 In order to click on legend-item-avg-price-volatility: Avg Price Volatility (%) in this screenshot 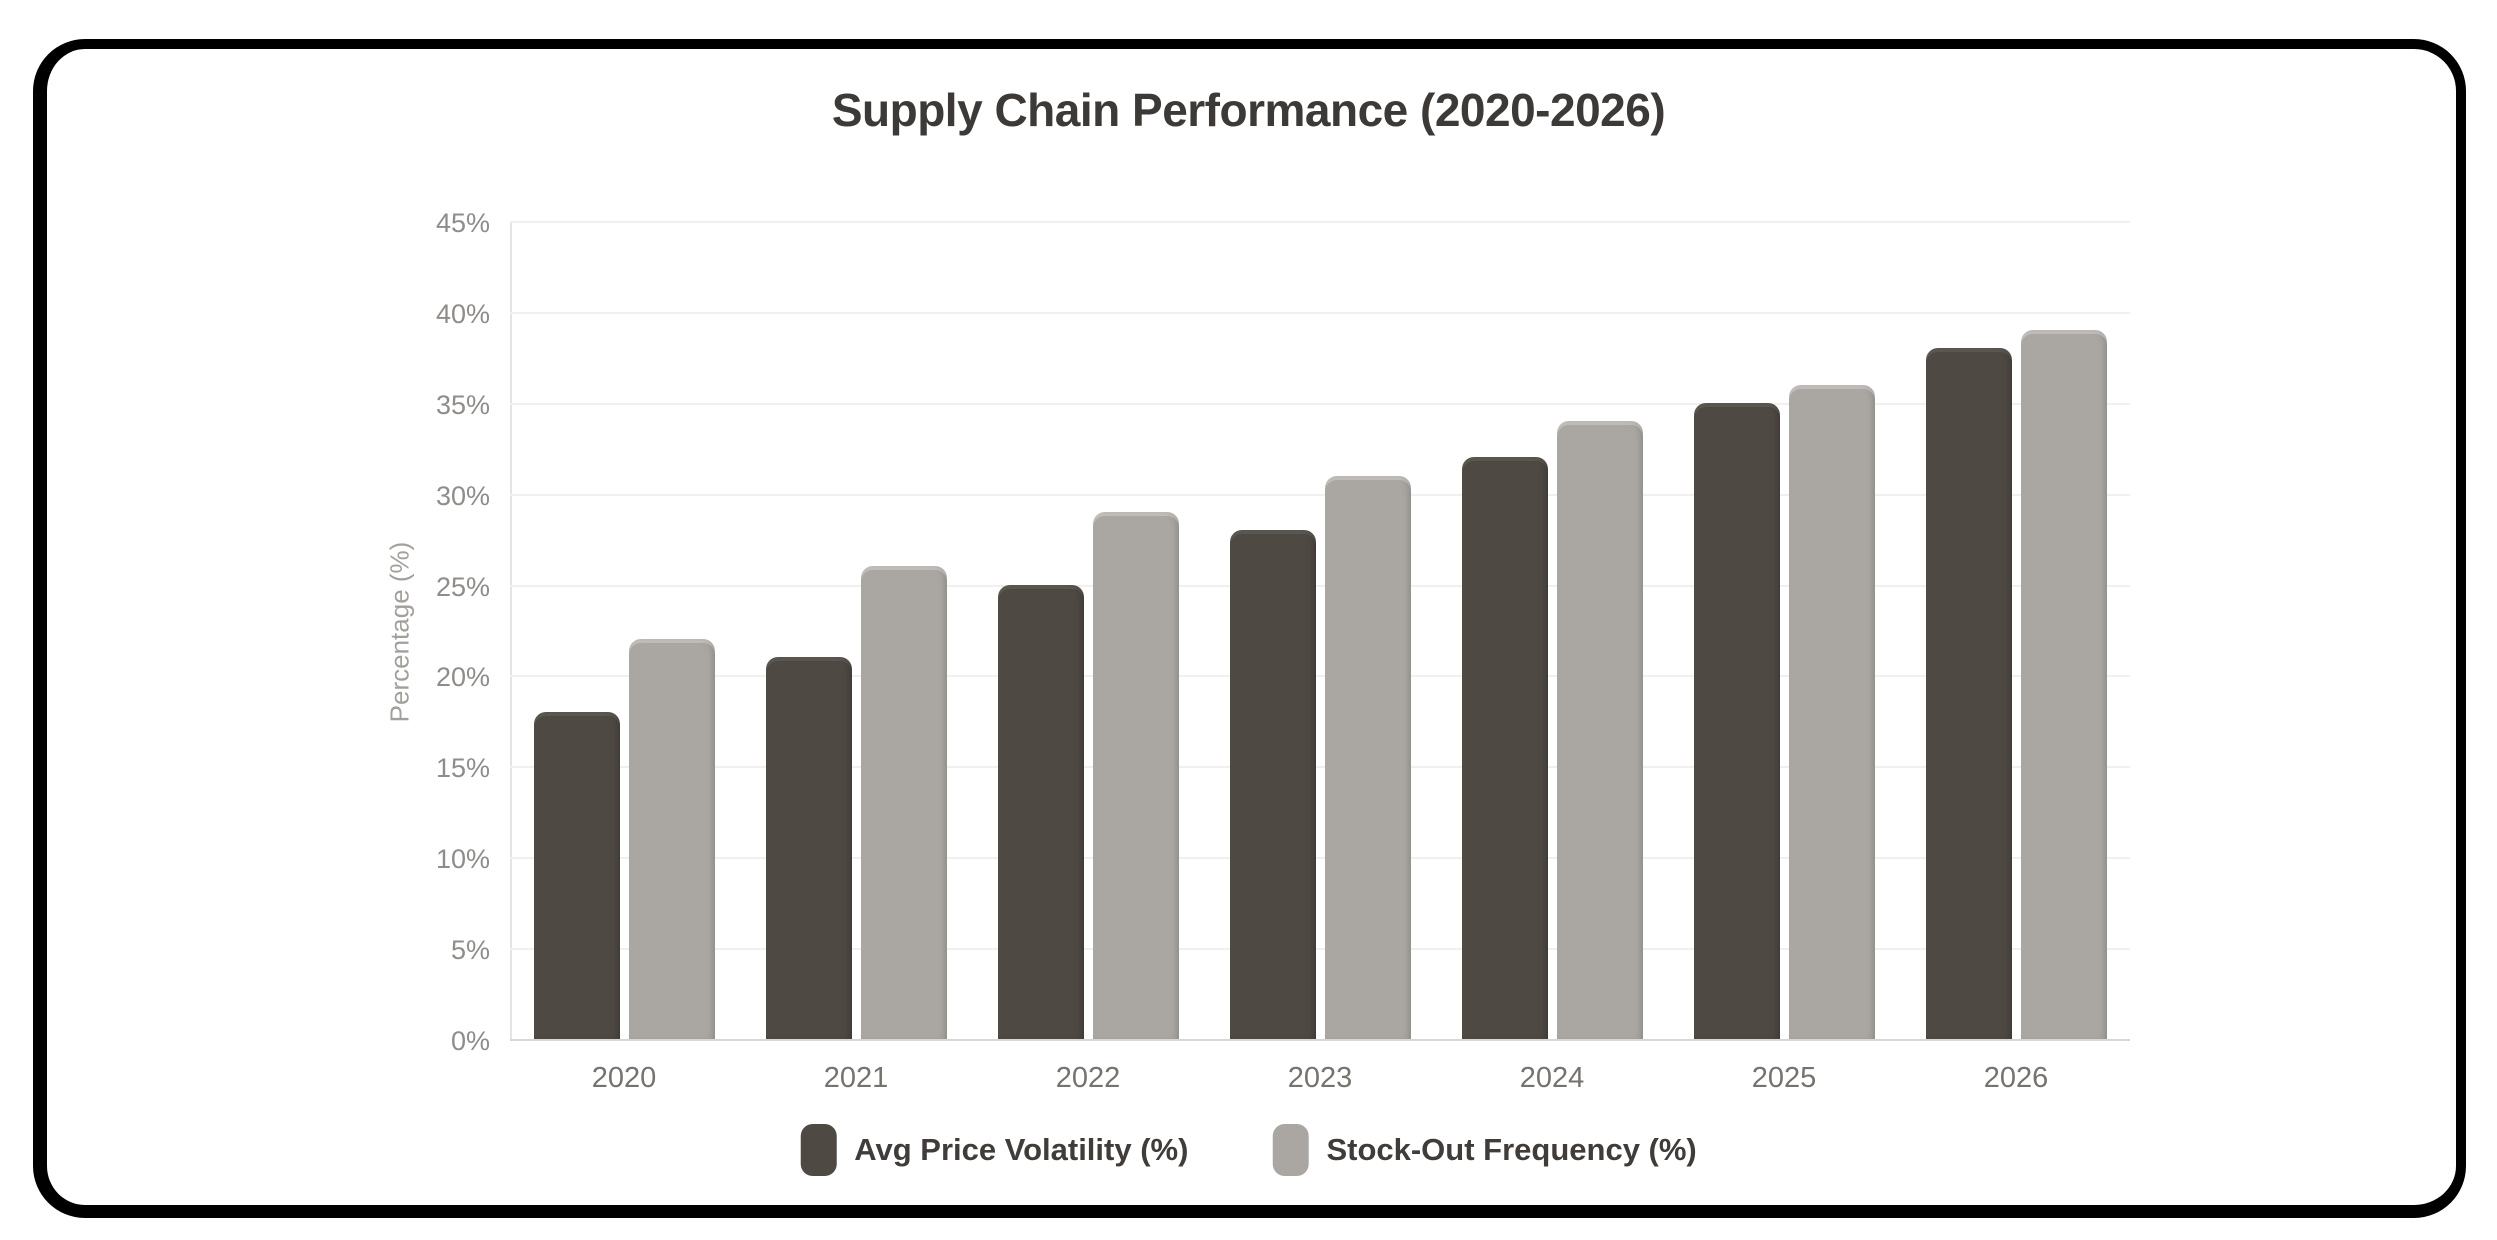, I will do `click(994, 1150)`.